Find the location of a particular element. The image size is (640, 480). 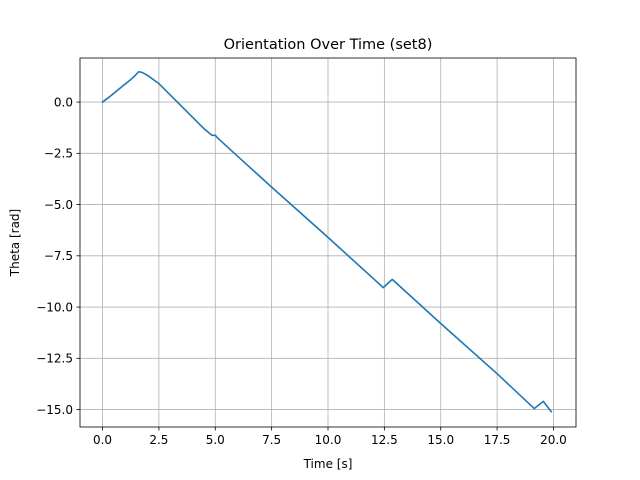

x-tick-label: 12.5 is located at coordinates (384, 440).